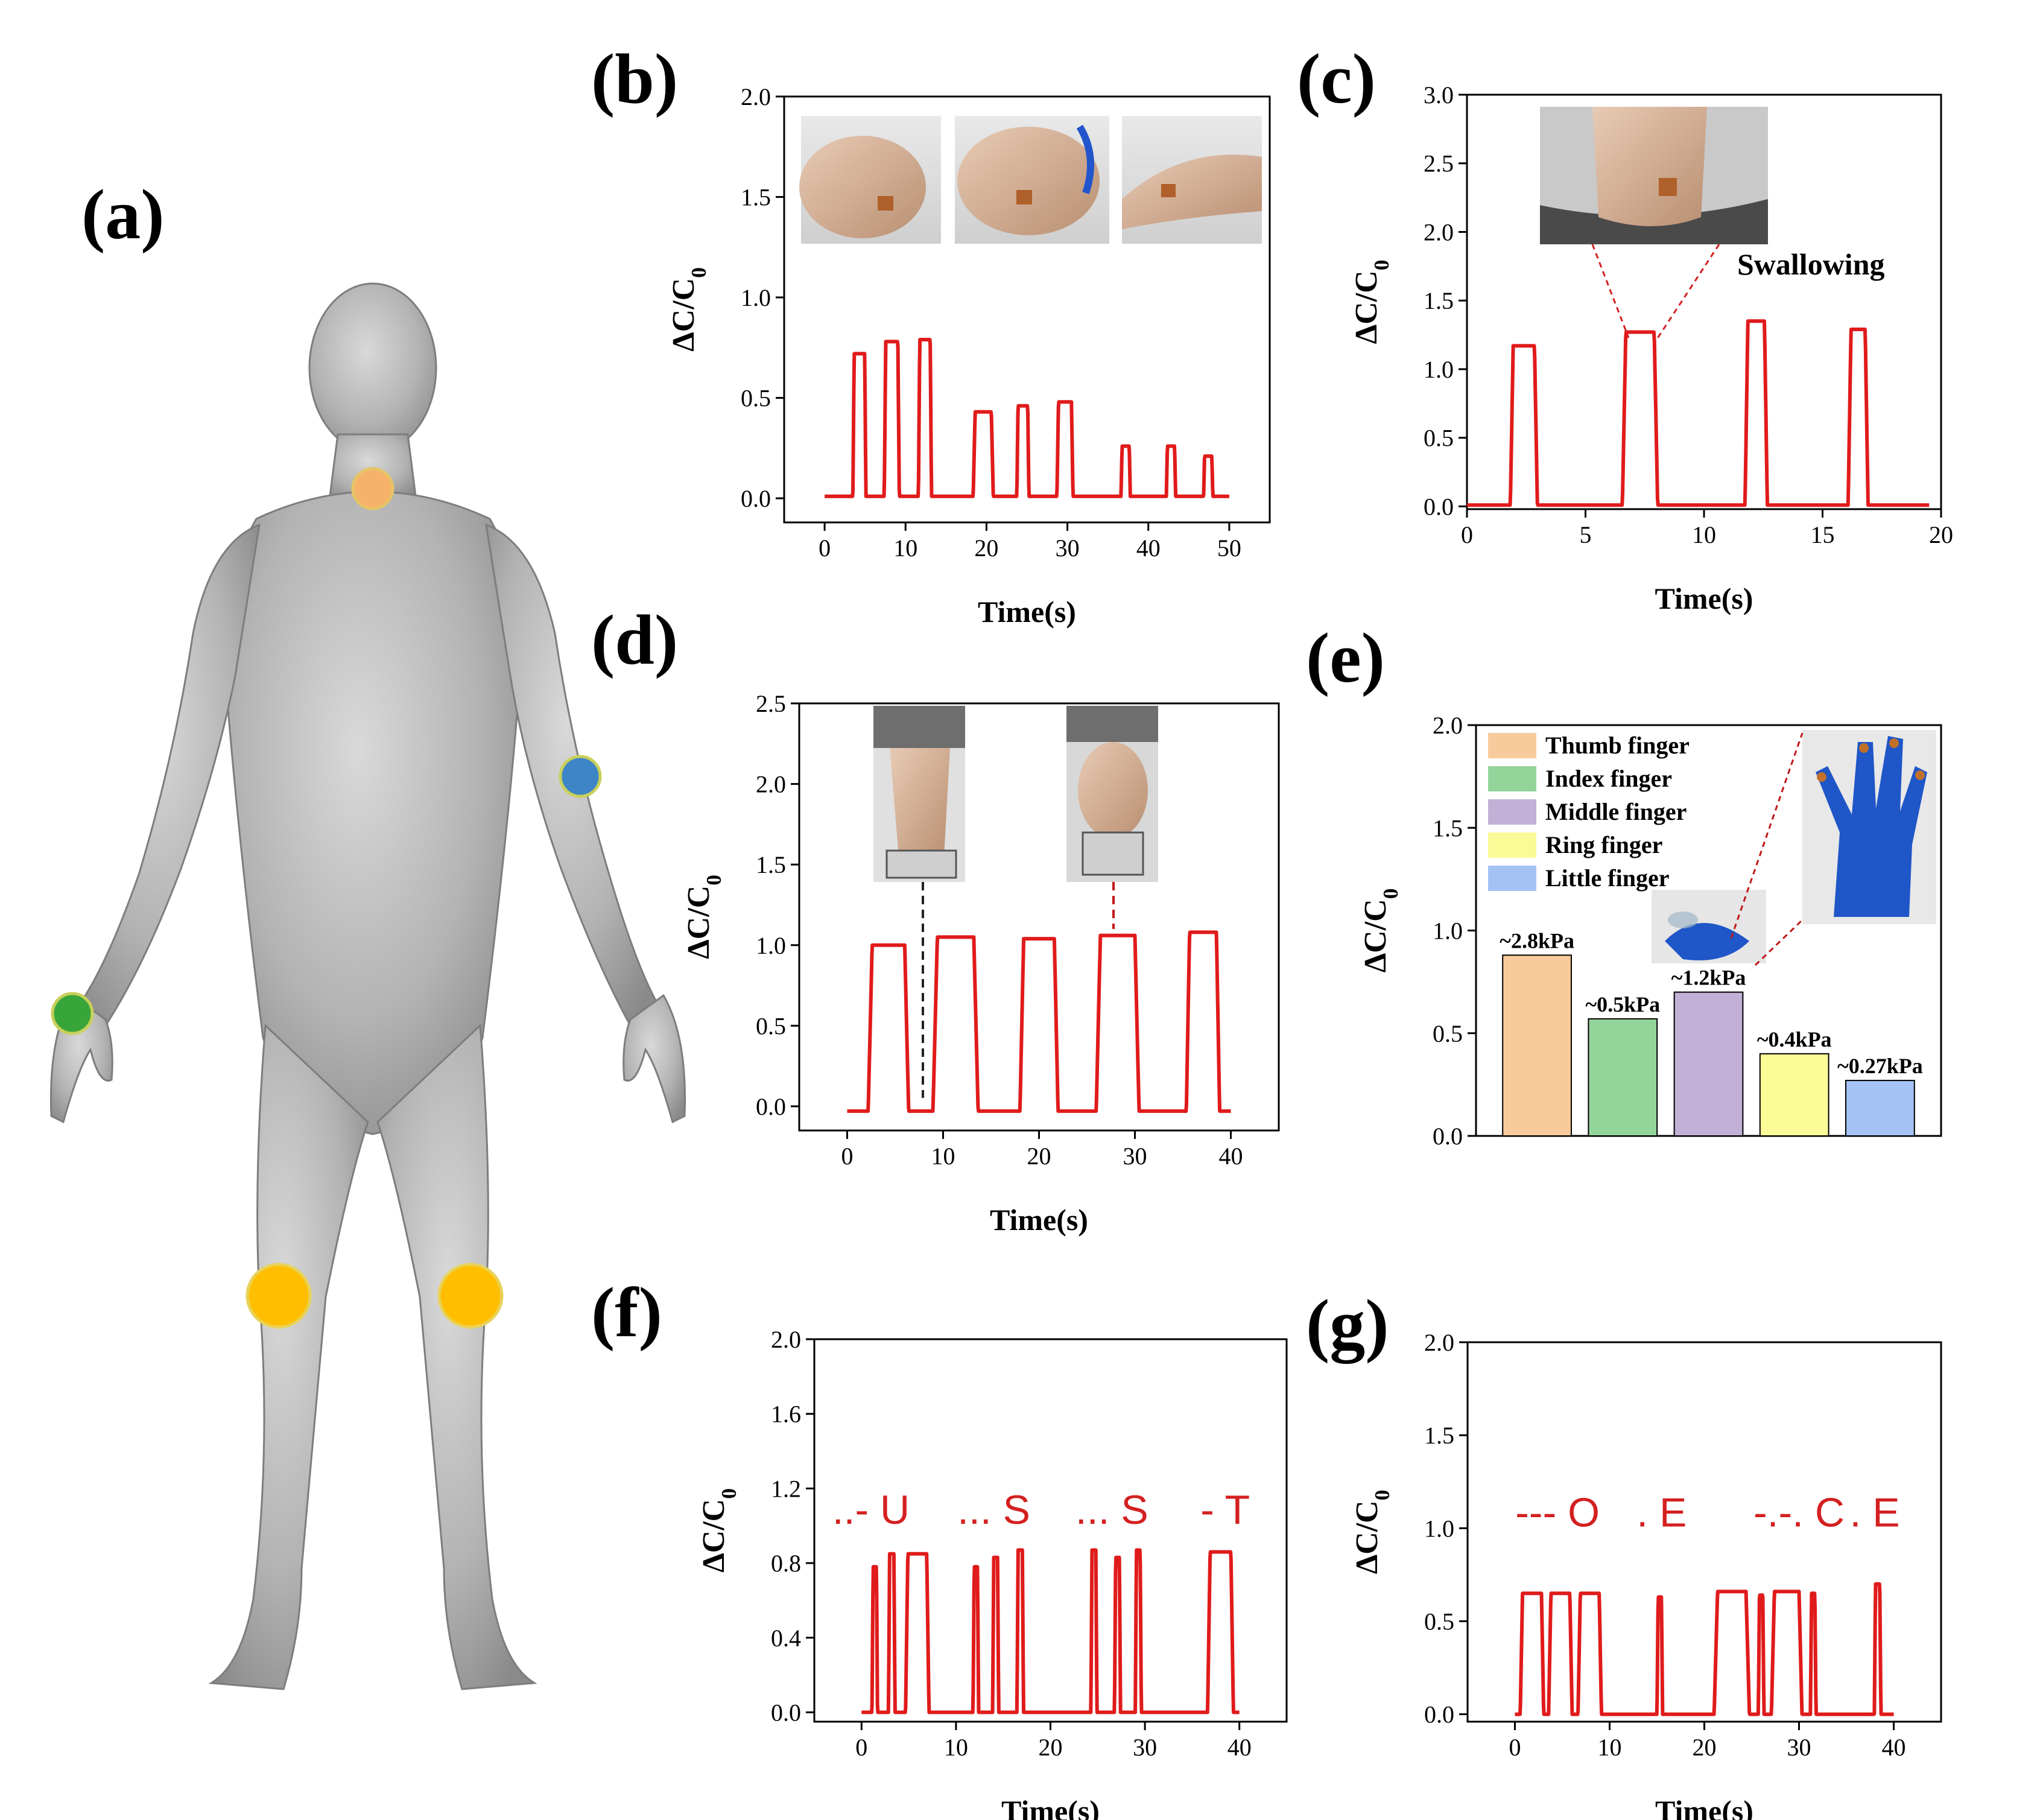 This screenshot has height=1820, width=2040. Describe the element at coordinates (1799, 1512) in the screenshot. I see `morse-code-label: -.-. C` at that location.